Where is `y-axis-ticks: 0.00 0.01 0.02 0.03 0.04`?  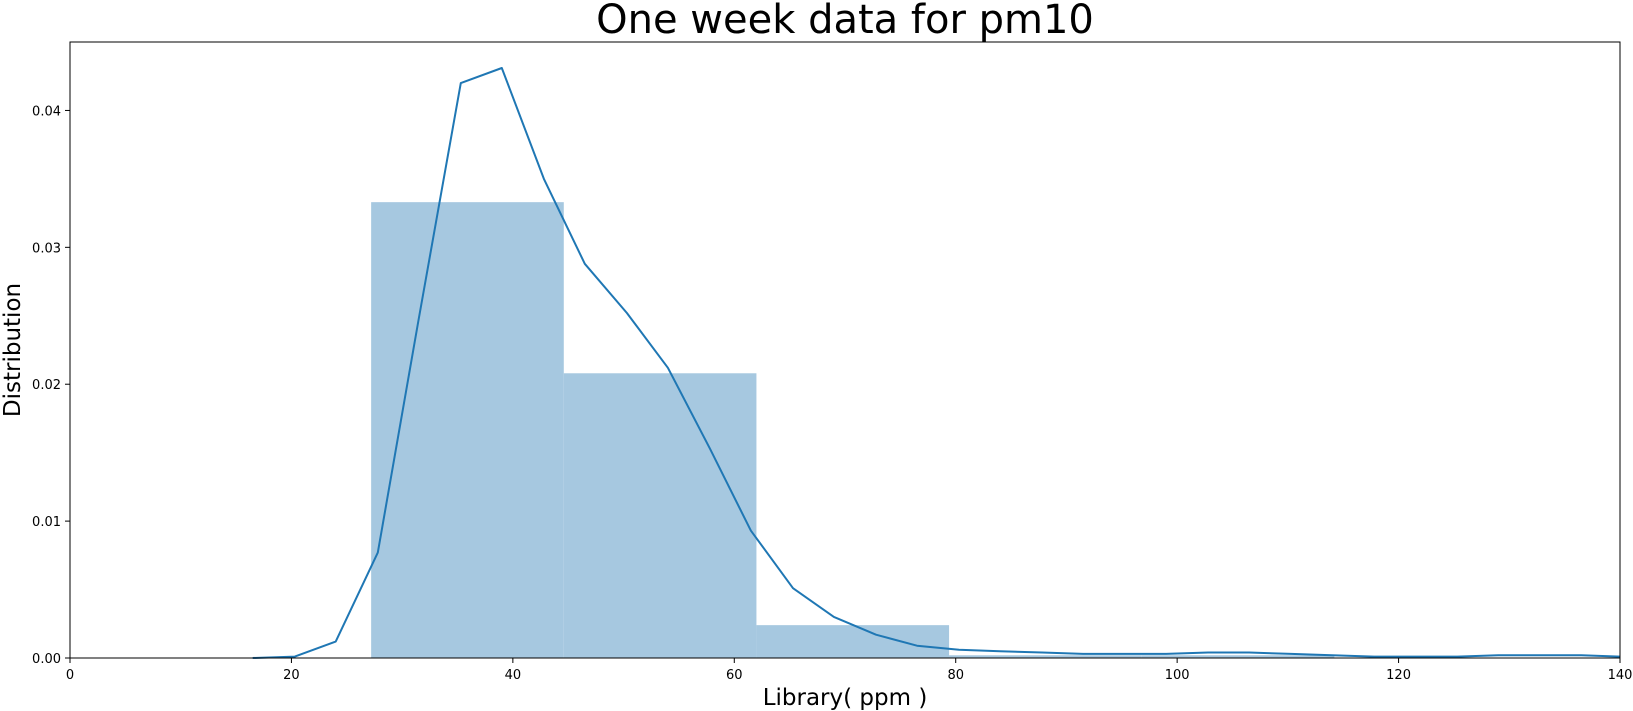
y-axis-ticks: 0.00 0.01 0.02 0.03 0.04 is located at coordinates (51, 385).